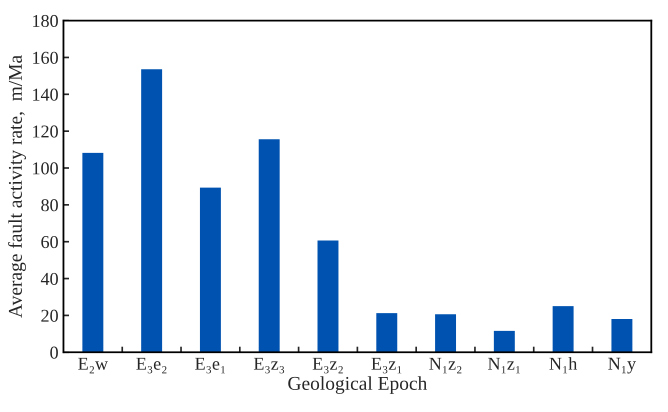 Image resolution: width=668 pixels, height=412 pixels. What do you see at coordinates (17, 186) in the screenshot?
I see `y-axis-title: Average fault activity rate, m/Ma` at bounding box center [17, 186].